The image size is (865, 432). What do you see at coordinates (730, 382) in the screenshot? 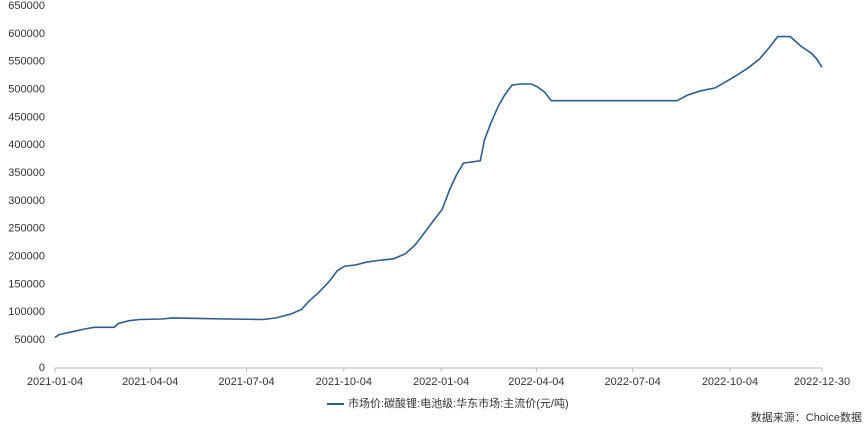
I see `x-tick-label: 2022-10-04` at bounding box center [730, 382].